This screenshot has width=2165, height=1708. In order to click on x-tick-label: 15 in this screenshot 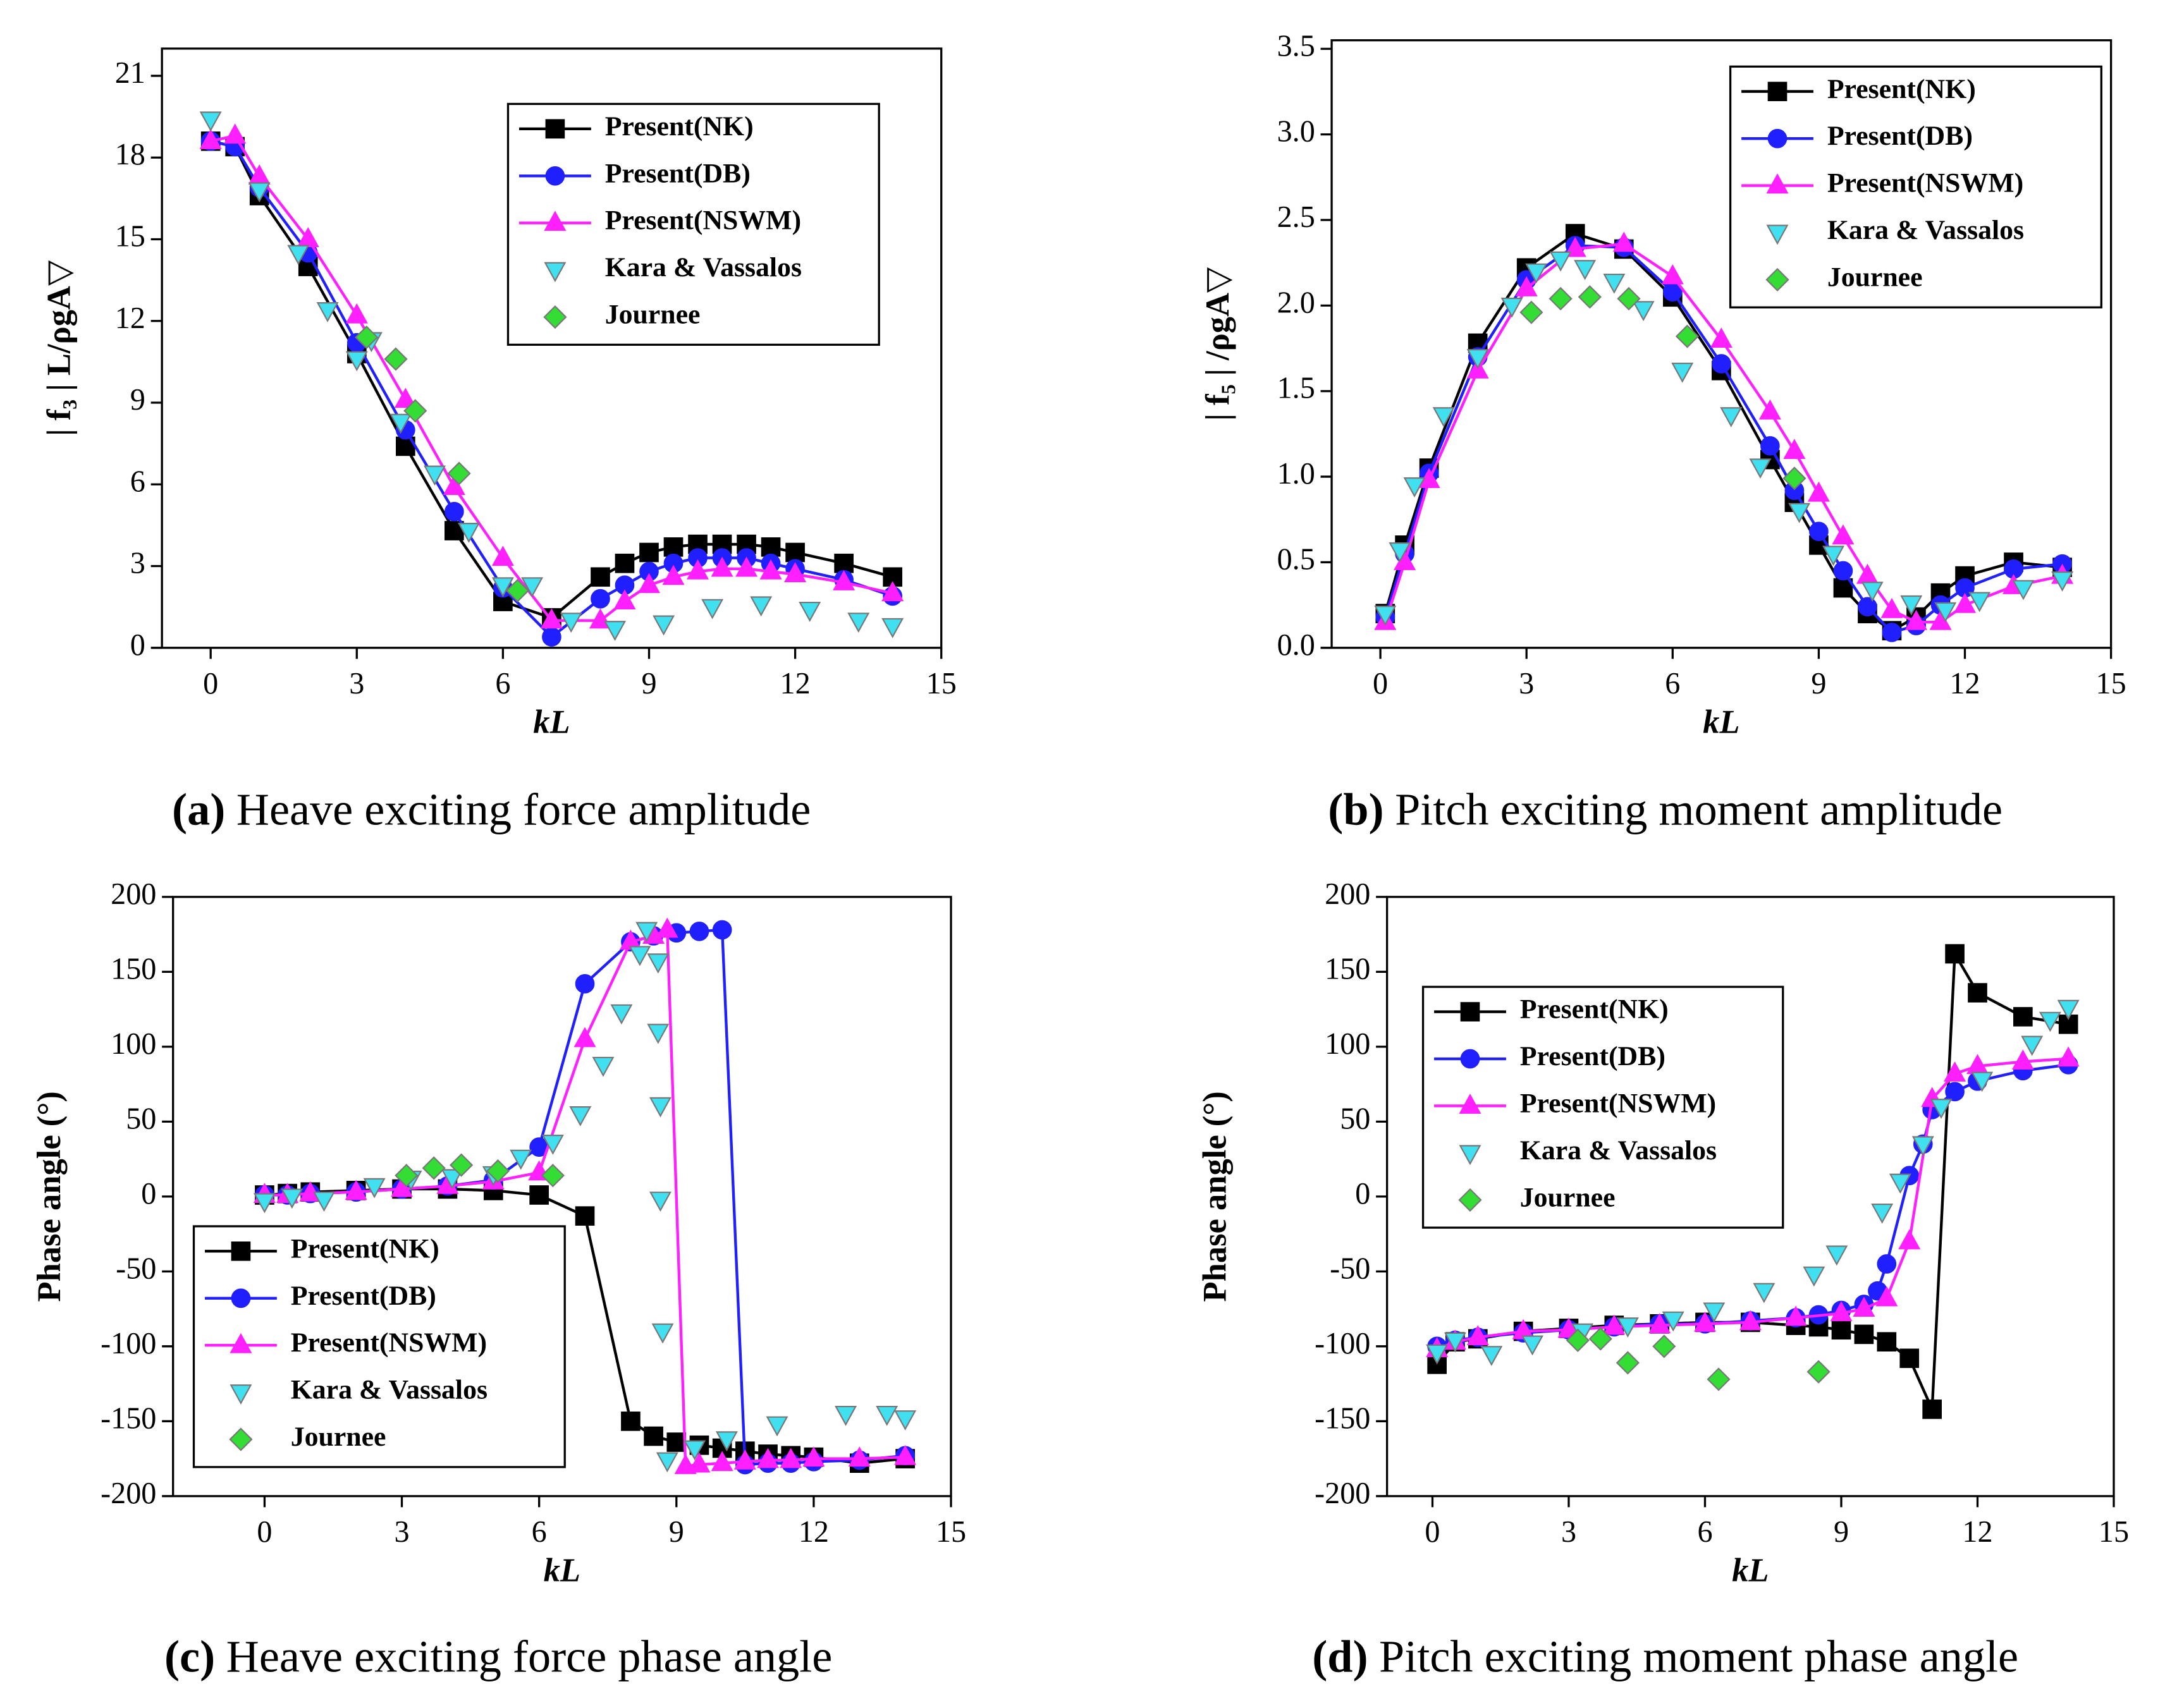, I will do `click(2114, 1532)`.